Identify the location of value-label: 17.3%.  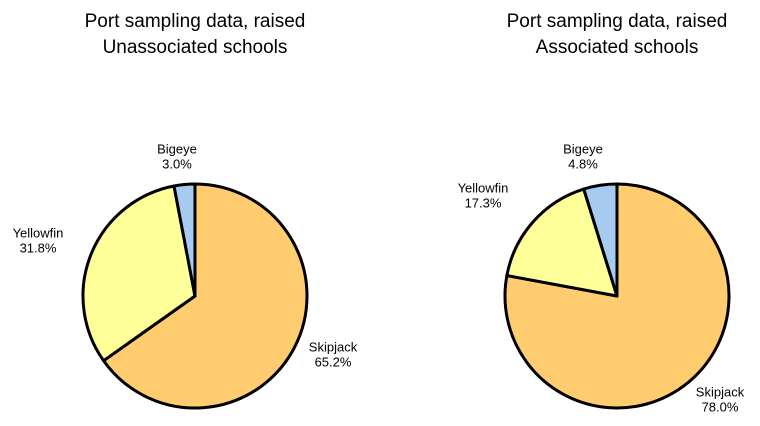
(483, 202).